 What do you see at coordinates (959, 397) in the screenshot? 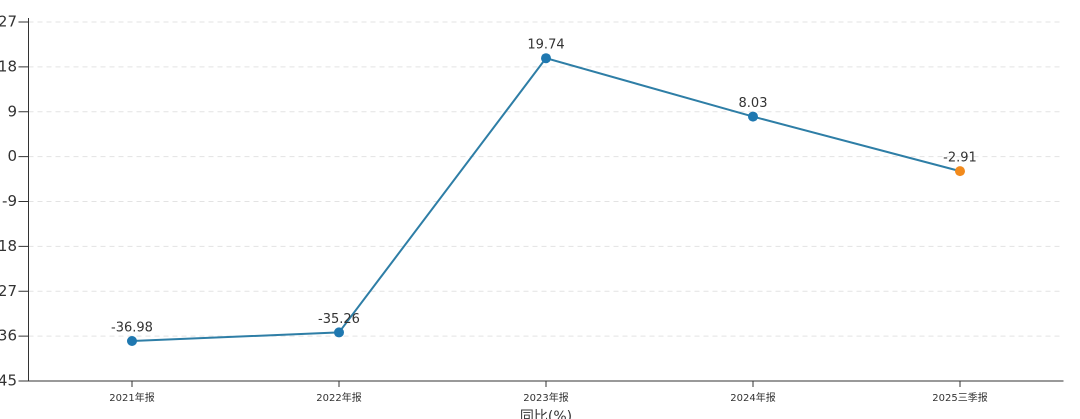
I see `x-tick-label: 2025三季报` at bounding box center [959, 397].